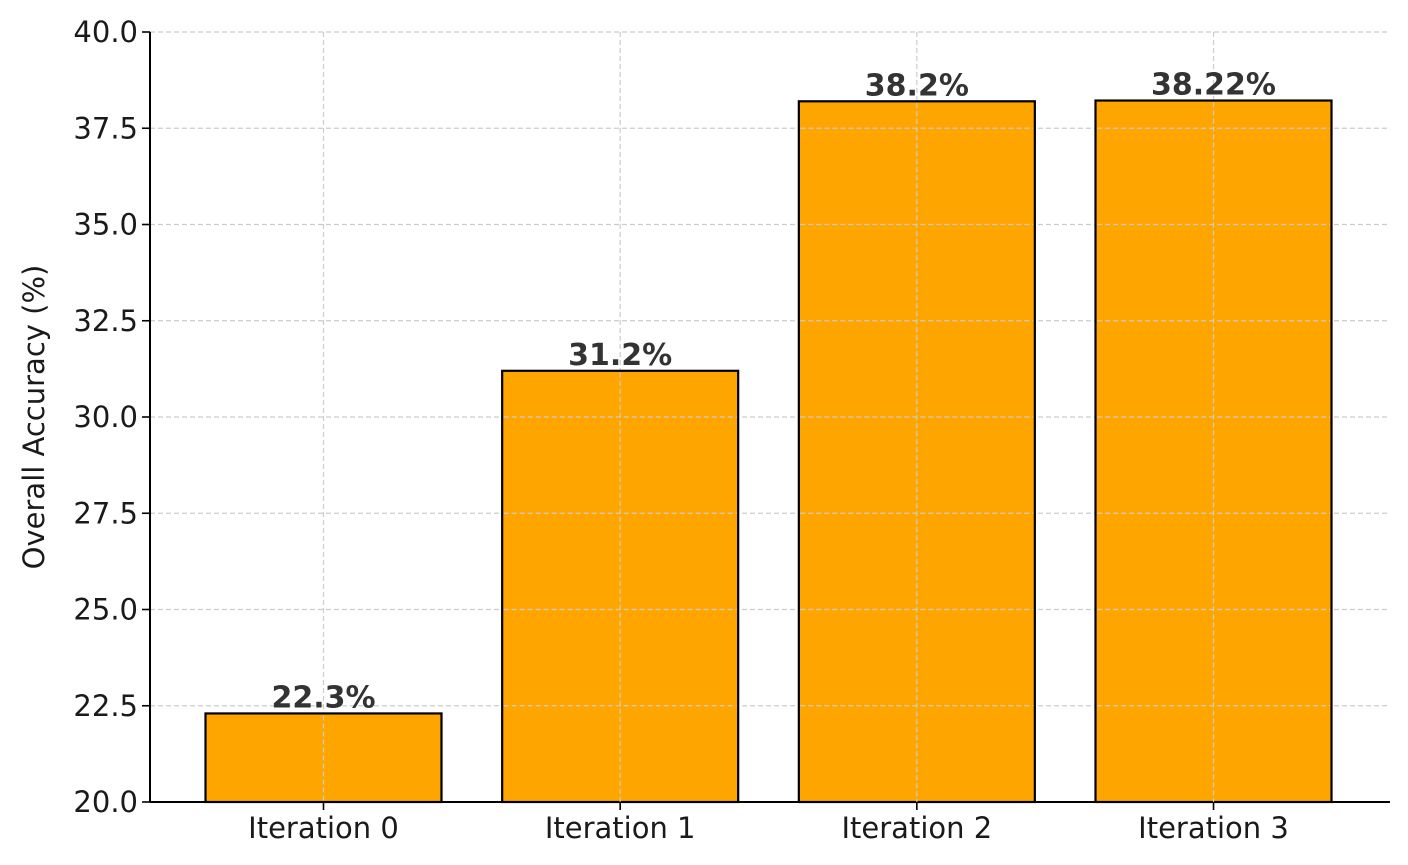  Describe the element at coordinates (105, 706) in the screenshot. I see `y-tick-label: 22.5` at that location.